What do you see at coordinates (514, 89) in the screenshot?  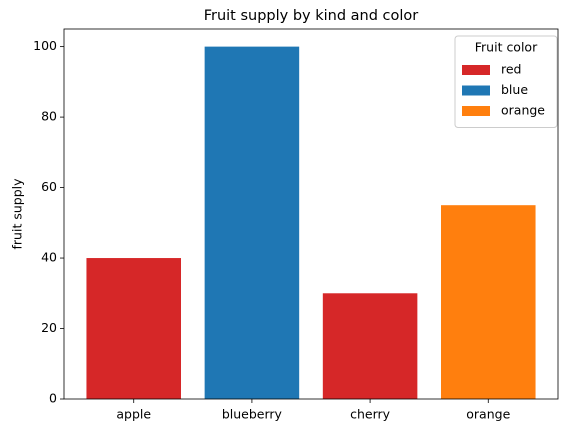 I see `legend-label: blue` at bounding box center [514, 89].